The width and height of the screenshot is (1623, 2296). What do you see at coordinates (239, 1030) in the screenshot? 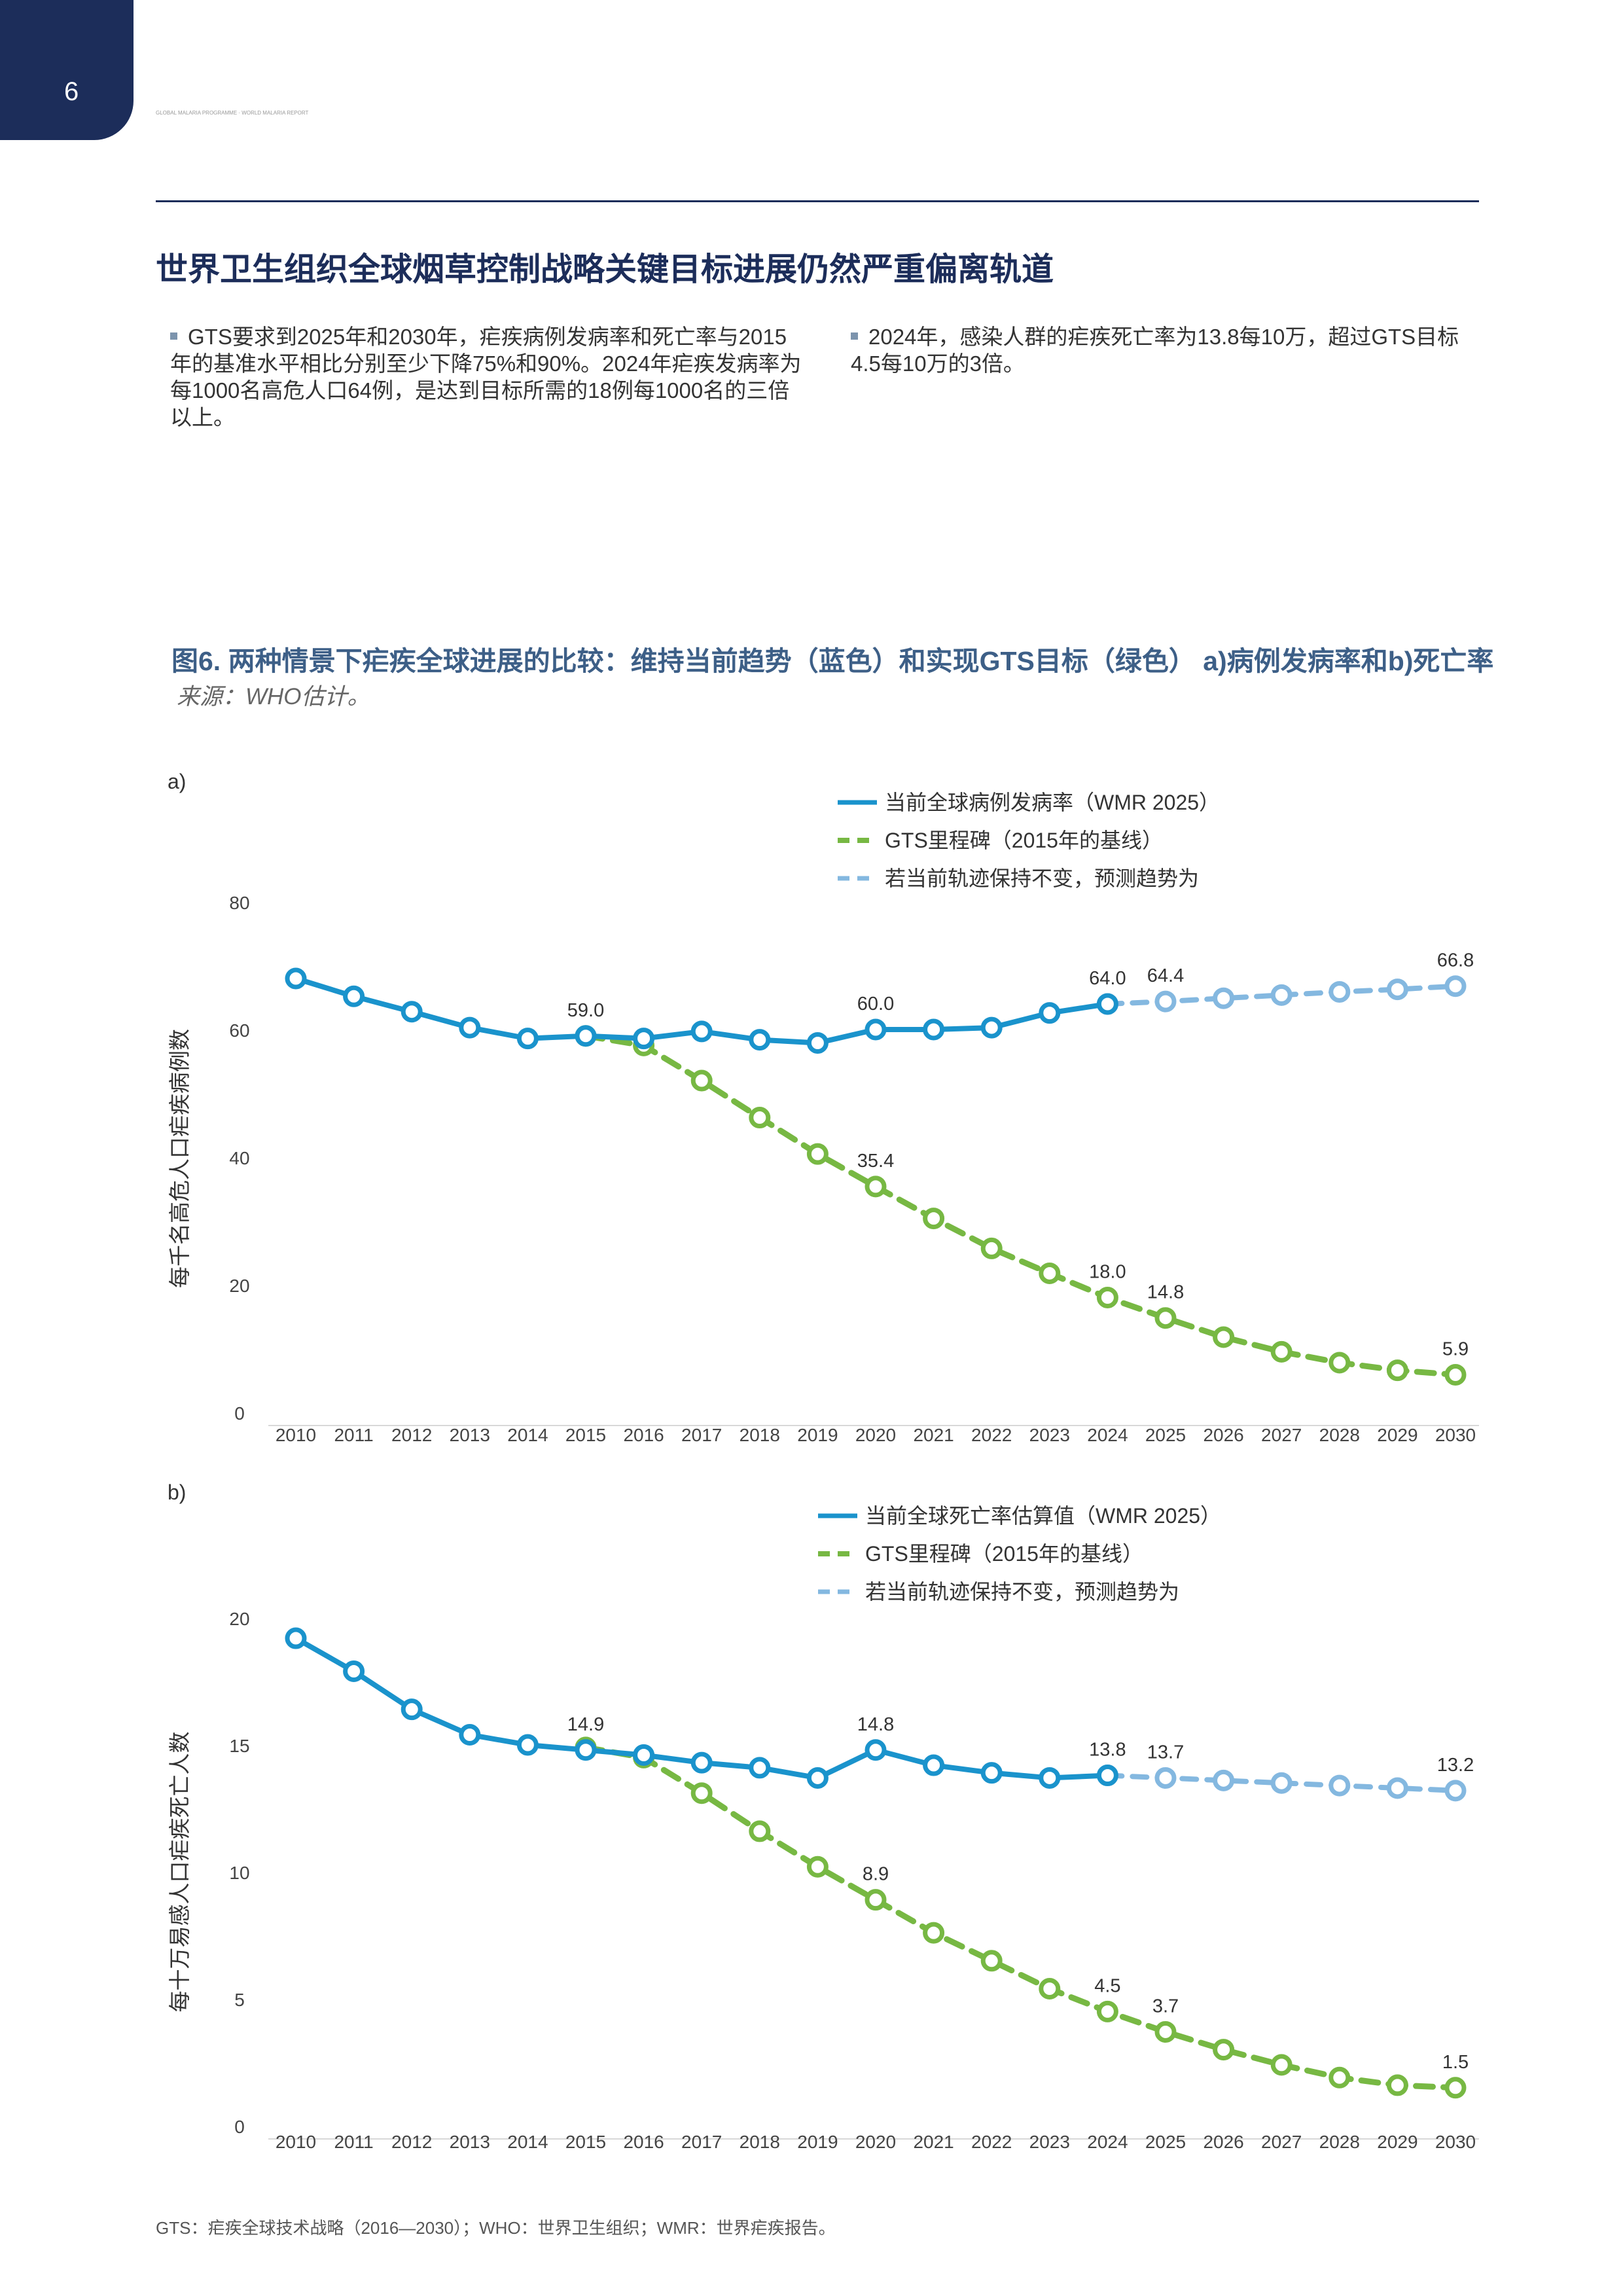
I see `y-tick-label: 60` at bounding box center [239, 1030].